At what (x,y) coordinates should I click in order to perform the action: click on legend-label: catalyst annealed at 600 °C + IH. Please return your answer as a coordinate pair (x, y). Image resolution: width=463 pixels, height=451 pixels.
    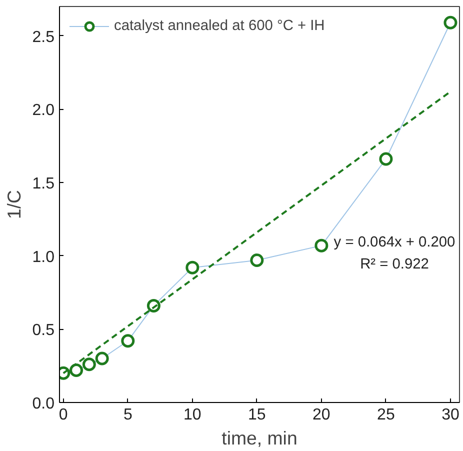
    Looking at the image, I should click on (219, 26).